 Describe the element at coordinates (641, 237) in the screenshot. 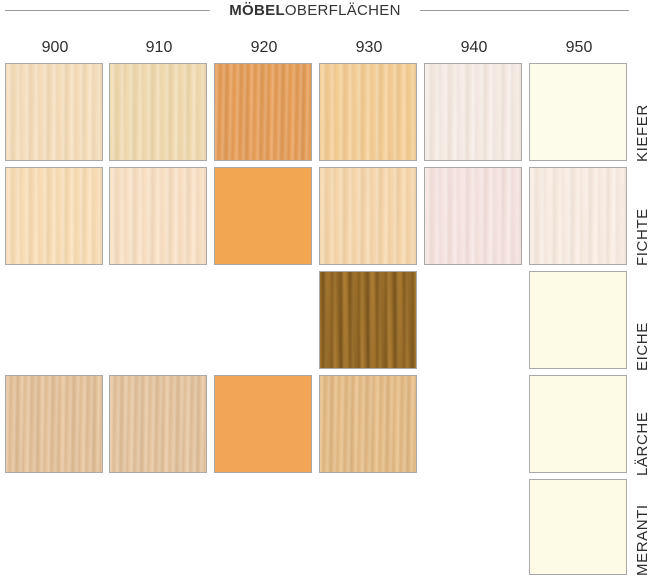

I see `row-label-fichte: FICHTE` at that location.